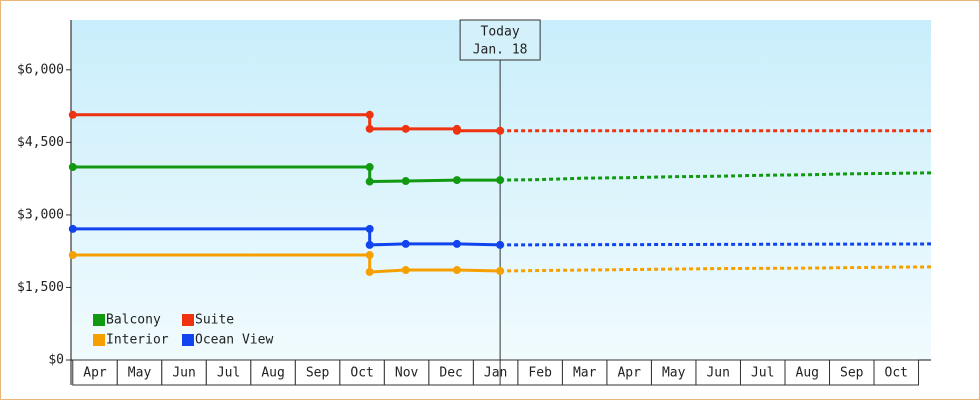 Image resolution: width=980 pixels, height=400 pixels. I want to click on x-tick-label: Mar, so click(585, 373).